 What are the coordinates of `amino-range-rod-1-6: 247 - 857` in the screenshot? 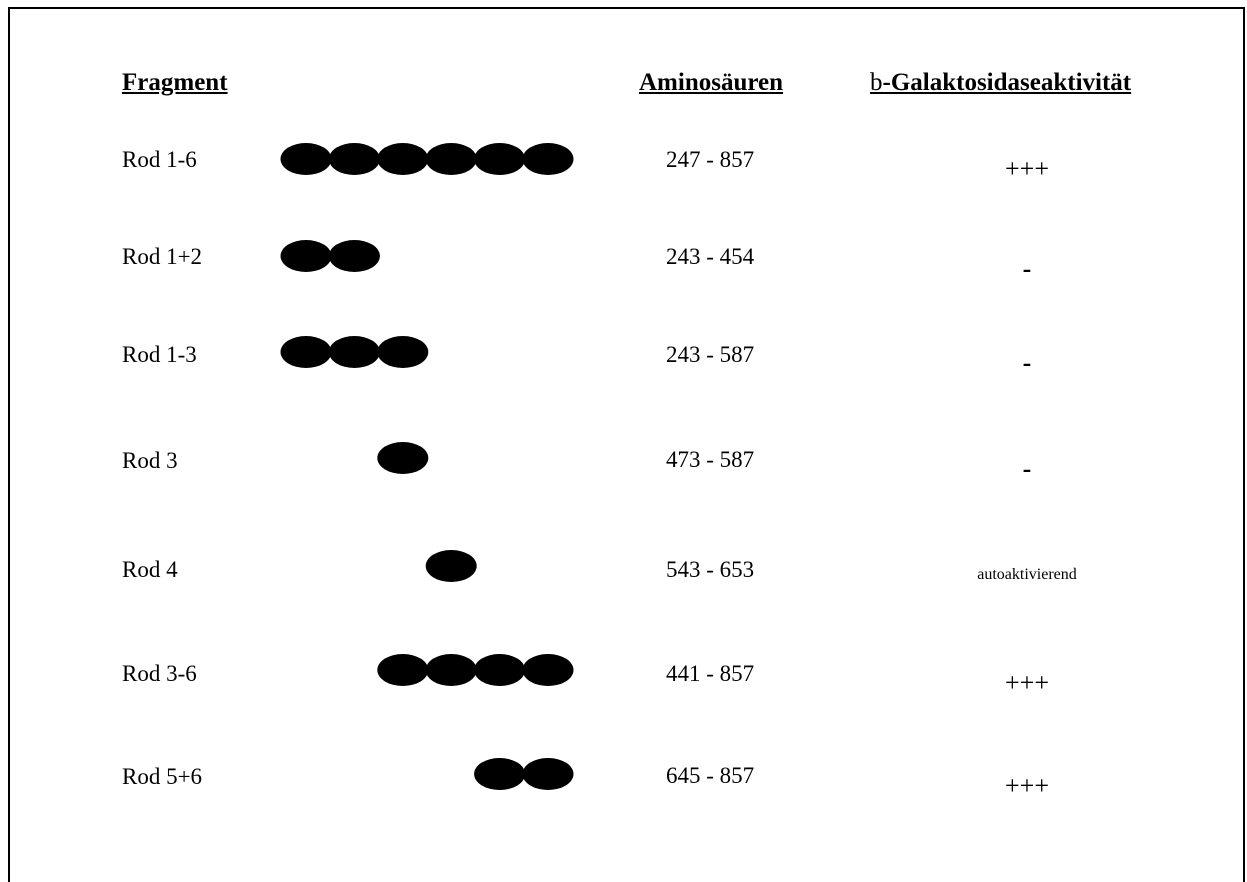 It's located at (710, 159).